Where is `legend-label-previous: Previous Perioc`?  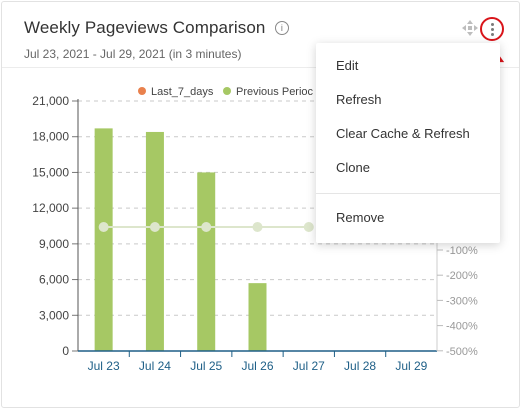 legend-label-previous: Previous Perioc is located at coordinates (275, 92).